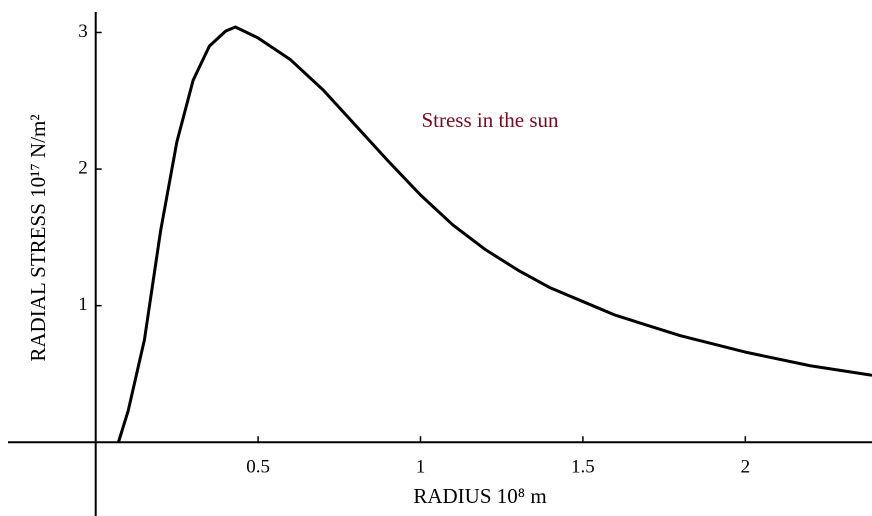  Describe the element at coordinates (38, 237) in the screenshot. I see `y-axis-label: RADIAL STRESS 10¹⁷ N/m²` at that location.